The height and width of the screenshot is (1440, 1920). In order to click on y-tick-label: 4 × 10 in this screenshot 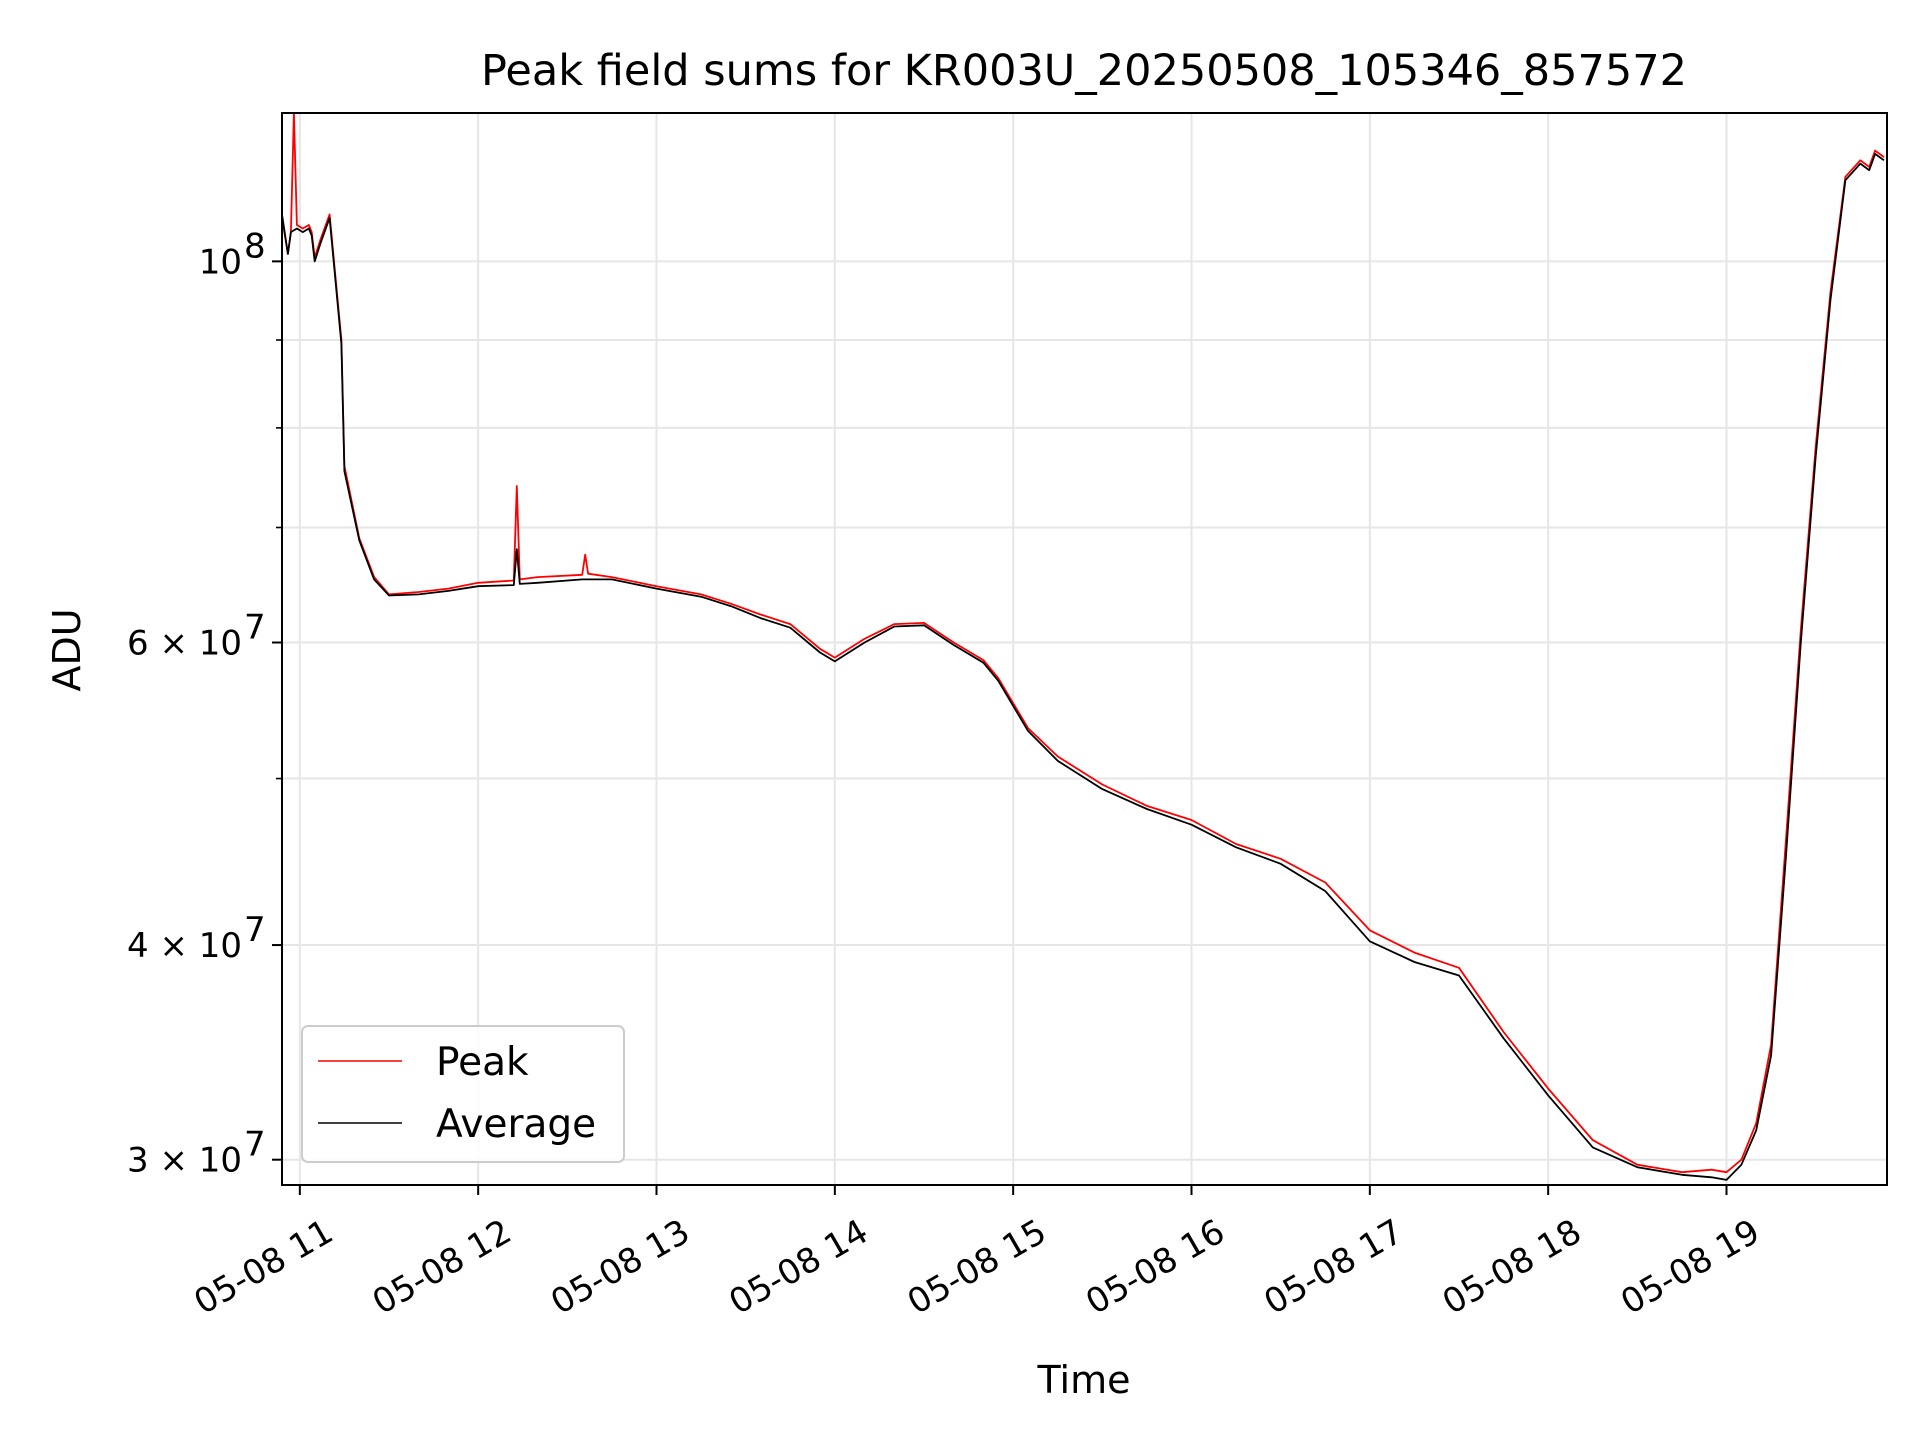, I will do `click(184, 946)`.